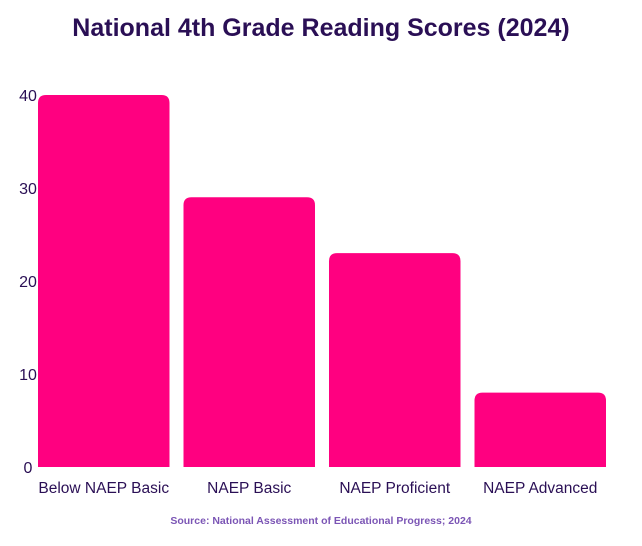  Describe the element at coordinates (28, 468) in the screenshot. I see `y-tick-label: 0` at that location.